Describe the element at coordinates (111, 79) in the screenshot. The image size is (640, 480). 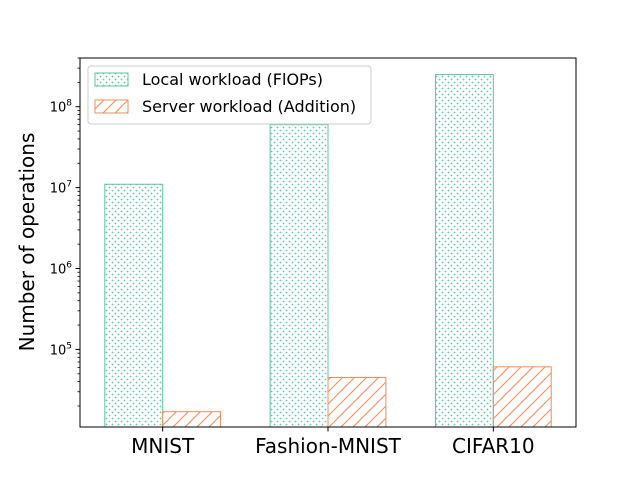
I see `legend-swatch-local` at that location.